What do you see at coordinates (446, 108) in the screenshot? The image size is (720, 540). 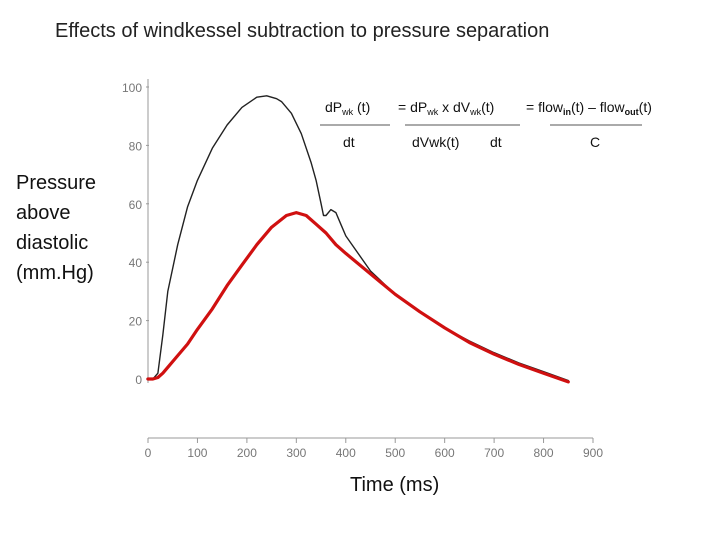 I see `equation-middle-numerator: = dPwk x dVwk(t)` at bounding box center [446, 108].